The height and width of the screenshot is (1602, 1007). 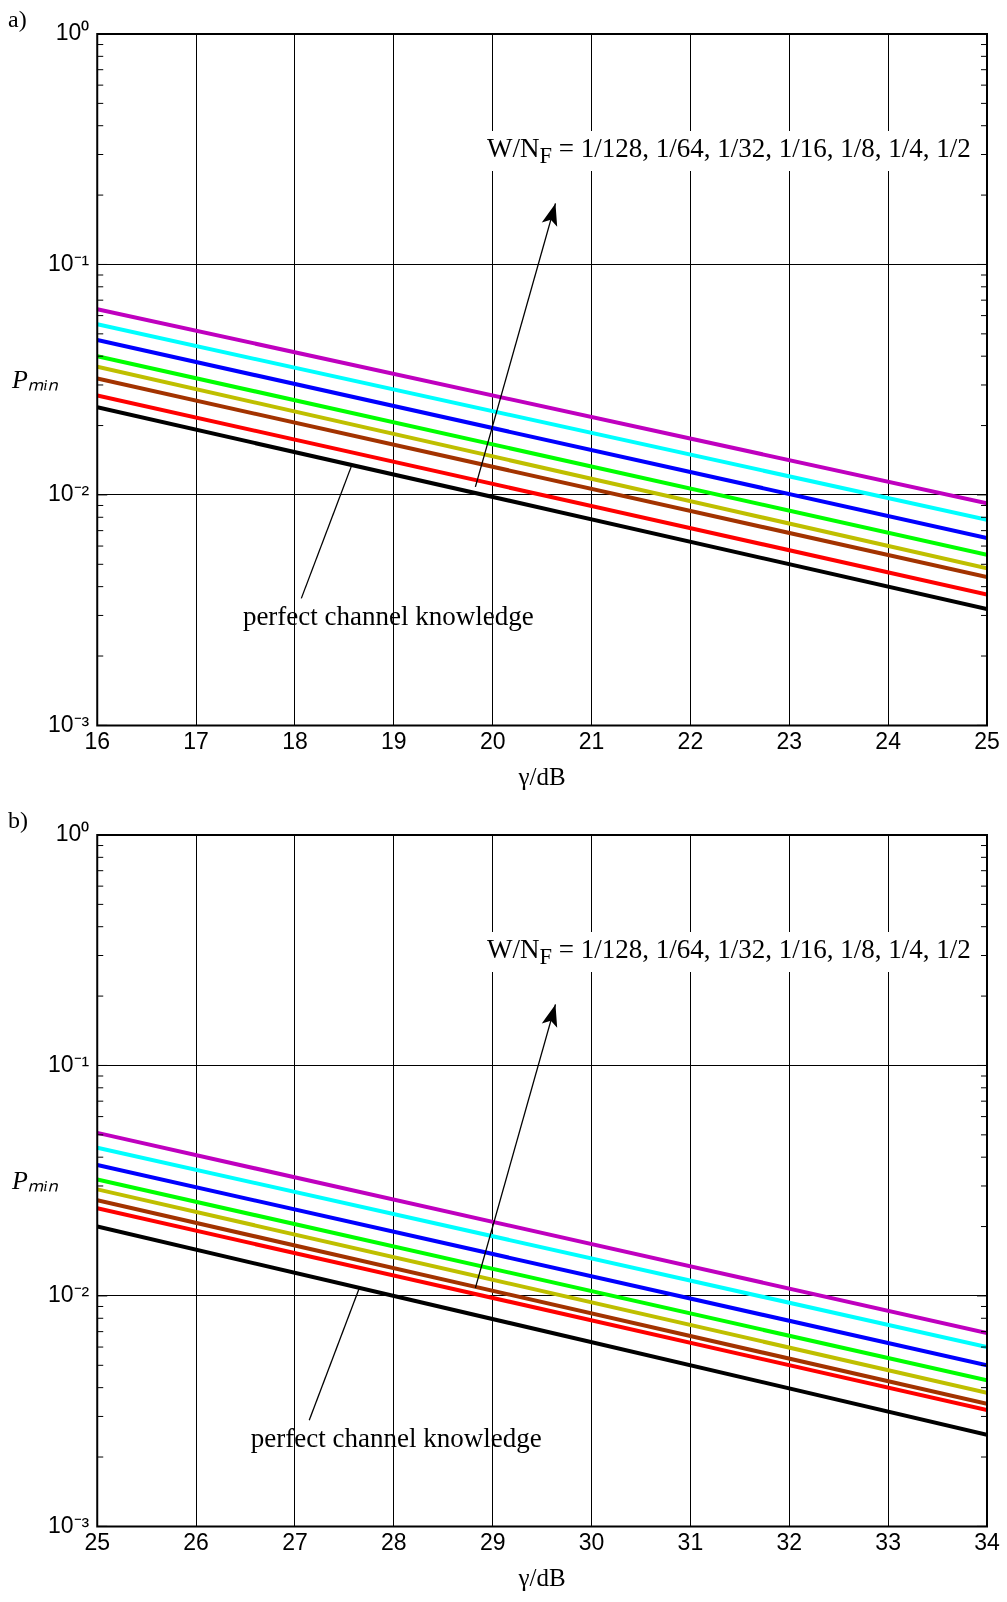 What do you see at coordinates (789, 1541) in the screenshot?
I see `x-tick-label: 32` at bounding box center [789, 1541].